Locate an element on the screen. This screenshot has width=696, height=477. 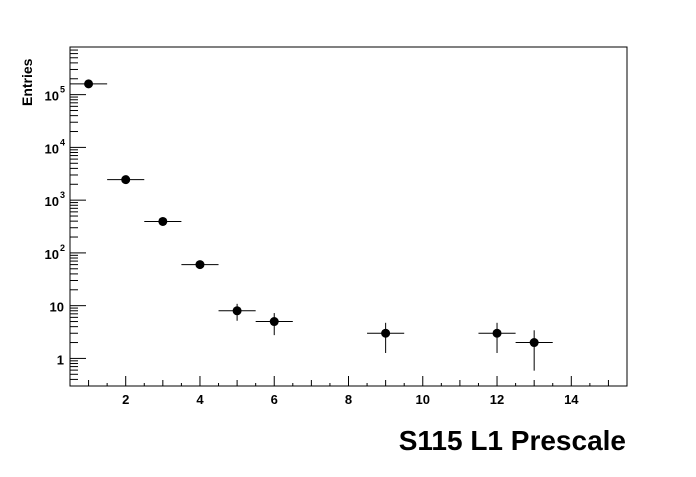
x-tick-label: 4 is located at coordinates (200, 399).